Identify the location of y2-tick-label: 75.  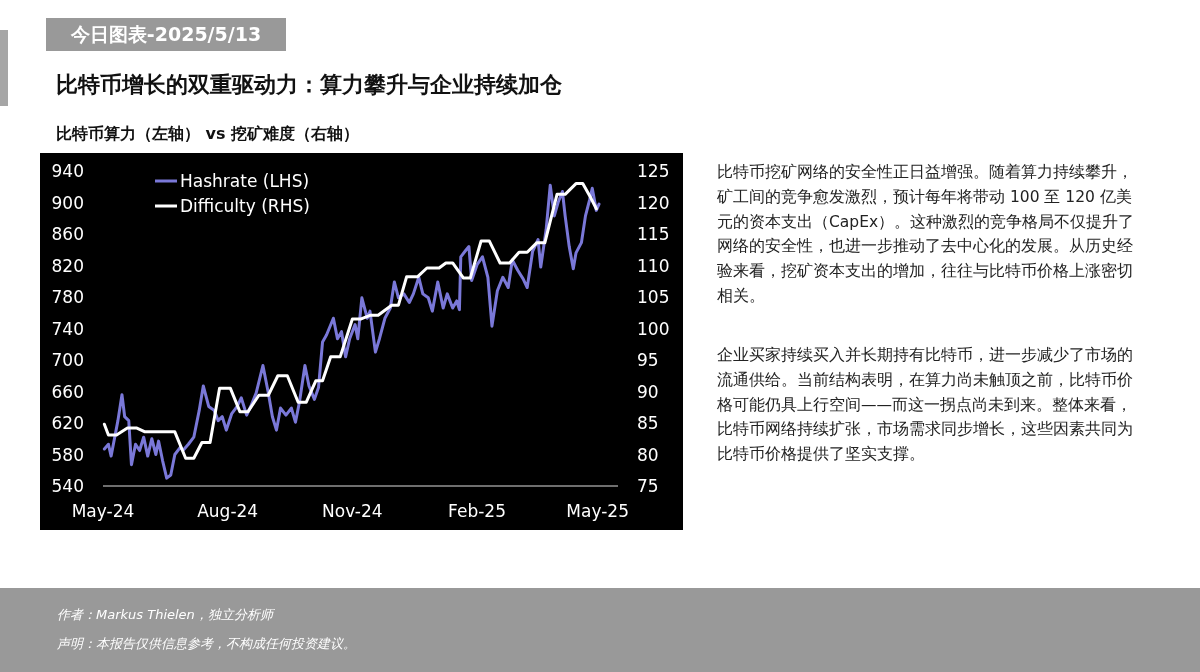
(648, 486).